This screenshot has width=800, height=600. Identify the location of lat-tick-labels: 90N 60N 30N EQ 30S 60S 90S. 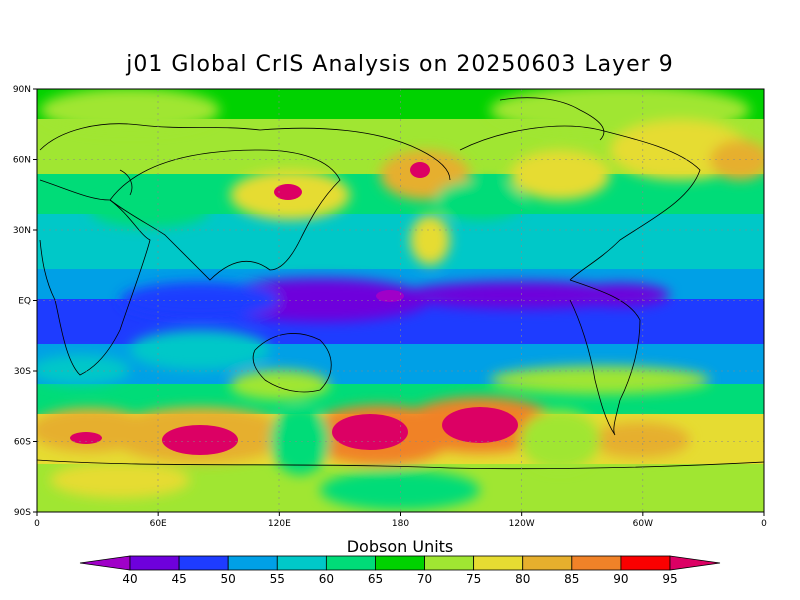
(25, 301).